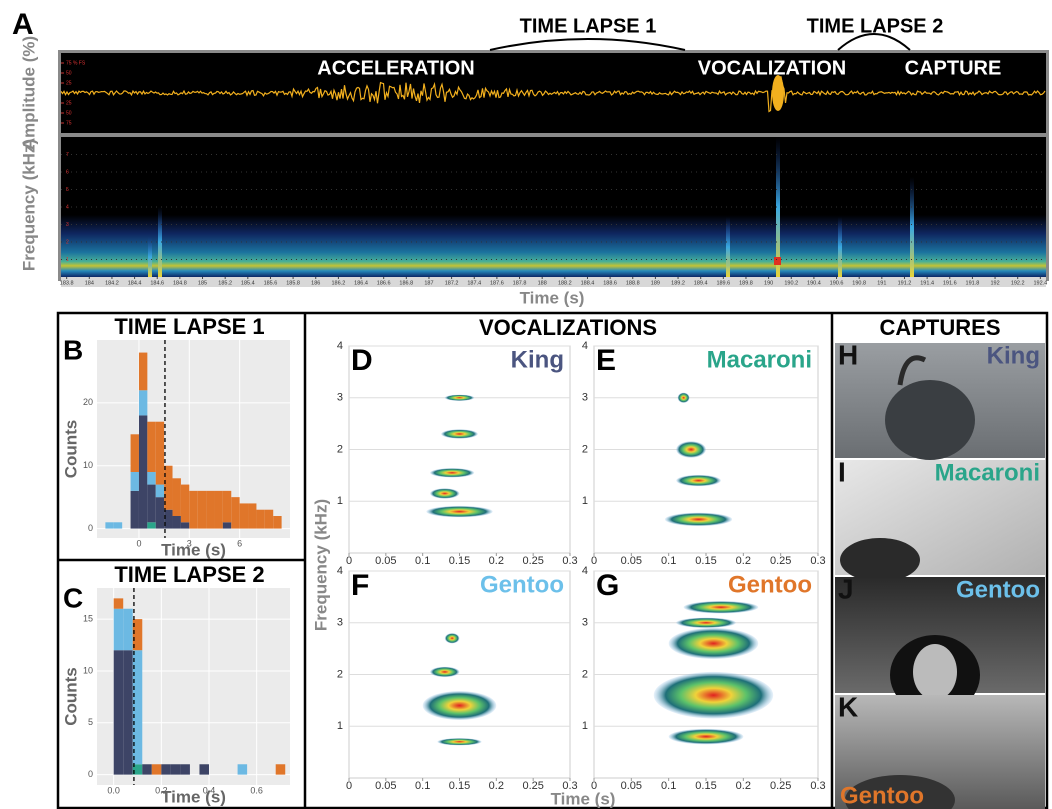 This screenshot has height=809, width=1052. Describe the element at coordinates (585, 623) in the screenshot. I see `y-tick-label: 3` at that location.